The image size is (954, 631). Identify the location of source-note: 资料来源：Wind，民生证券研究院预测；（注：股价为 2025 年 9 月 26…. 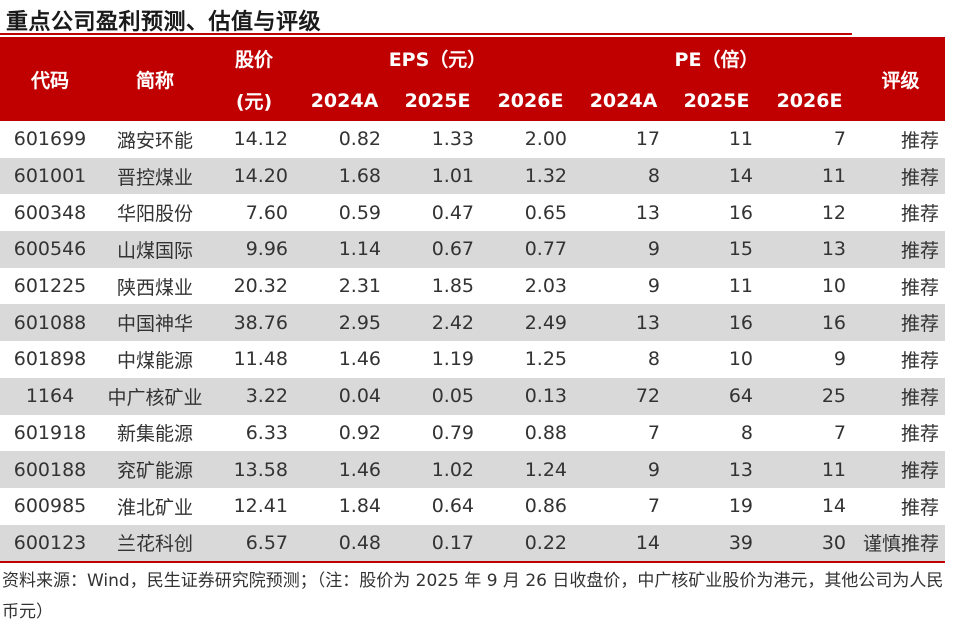
(473, 596).